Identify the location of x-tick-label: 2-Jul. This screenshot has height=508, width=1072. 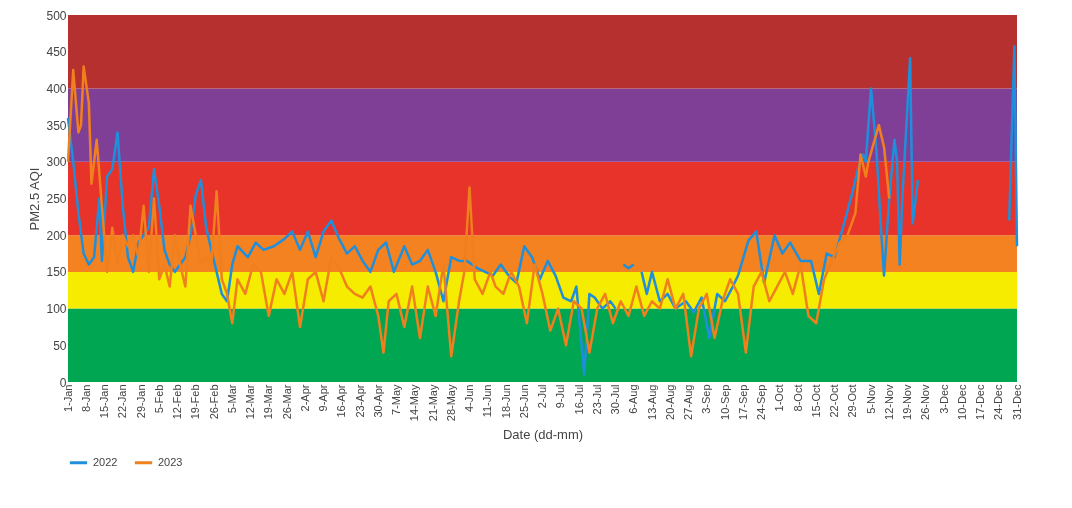
(542, 396).